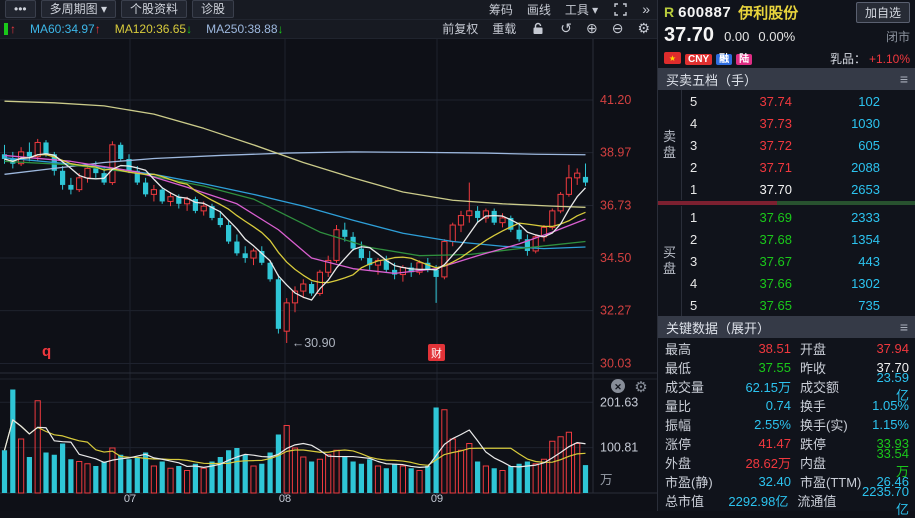 Image resolution: width=915 pixels, height=518 pixels. I want to click on reload-button: 重载, so click(504, 29).